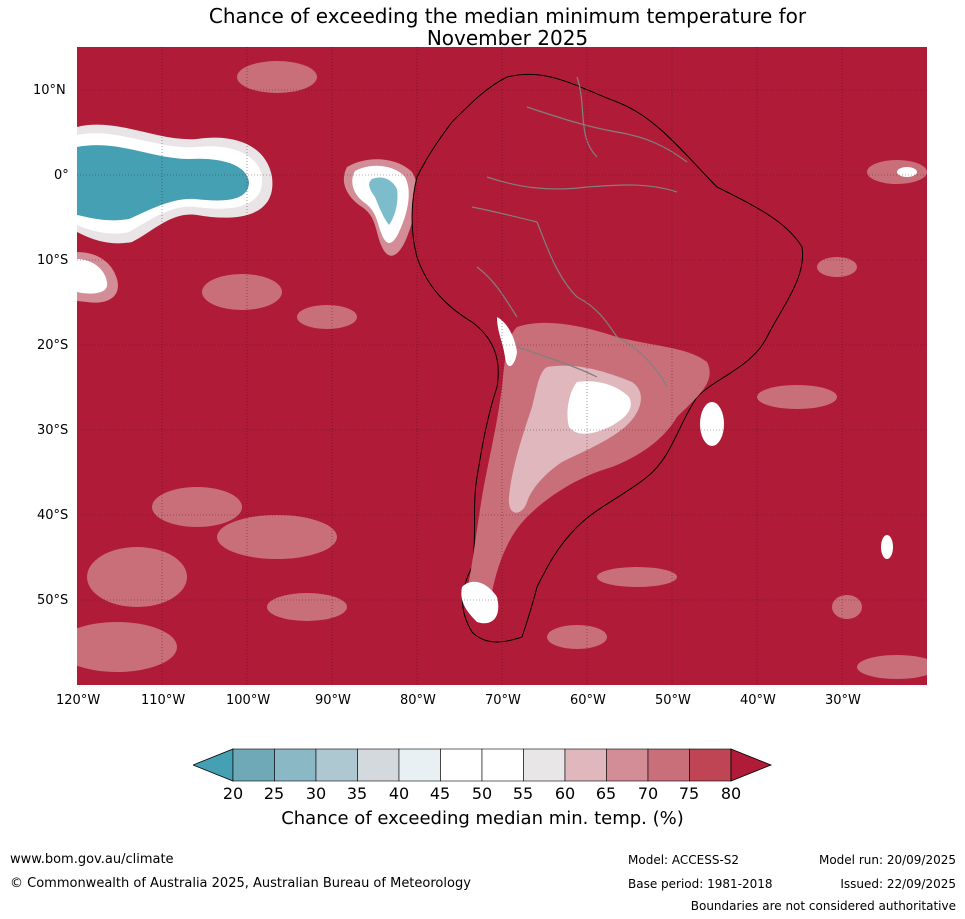 This screenshot has height=919, width=965. Describe the element at coordinates (248, 700) in the screenshot. I see `lon-label-100w: 100°W` at that location.